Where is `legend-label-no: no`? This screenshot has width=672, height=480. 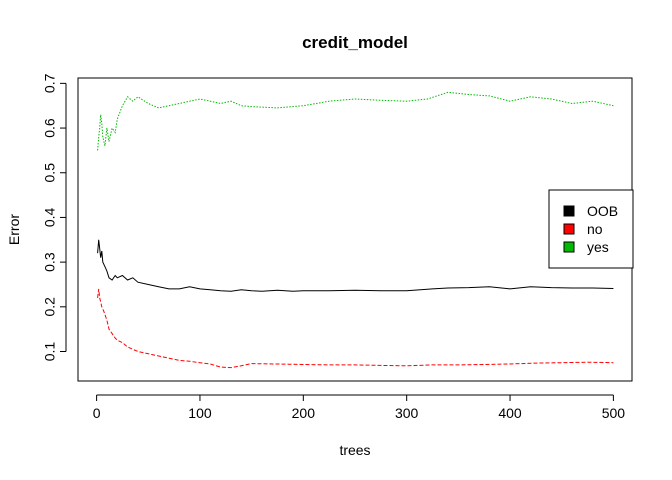 legend-label-no: no is located at coordinates (595, 229).